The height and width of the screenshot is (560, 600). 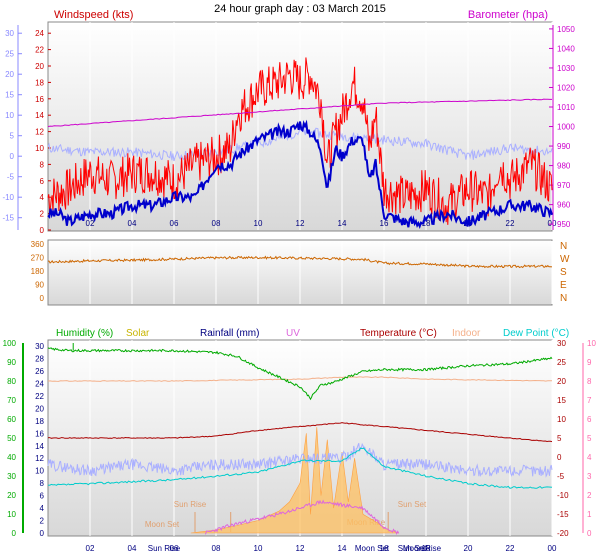 What do you see at coordinates (38, 244) in the screenshot?
I see `direction-tick: 360` at bounding box center [38, 244].